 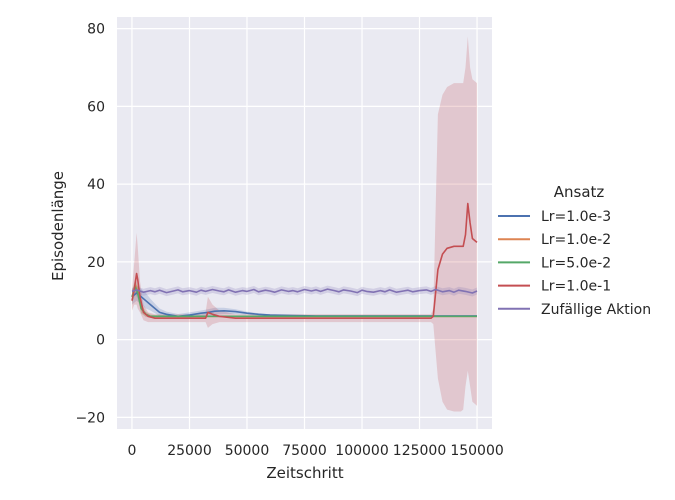 What do you see at coordinates (131, 451) in the screenshot?
I see `x-tick-label: 0` at bounding box center [131, 451].